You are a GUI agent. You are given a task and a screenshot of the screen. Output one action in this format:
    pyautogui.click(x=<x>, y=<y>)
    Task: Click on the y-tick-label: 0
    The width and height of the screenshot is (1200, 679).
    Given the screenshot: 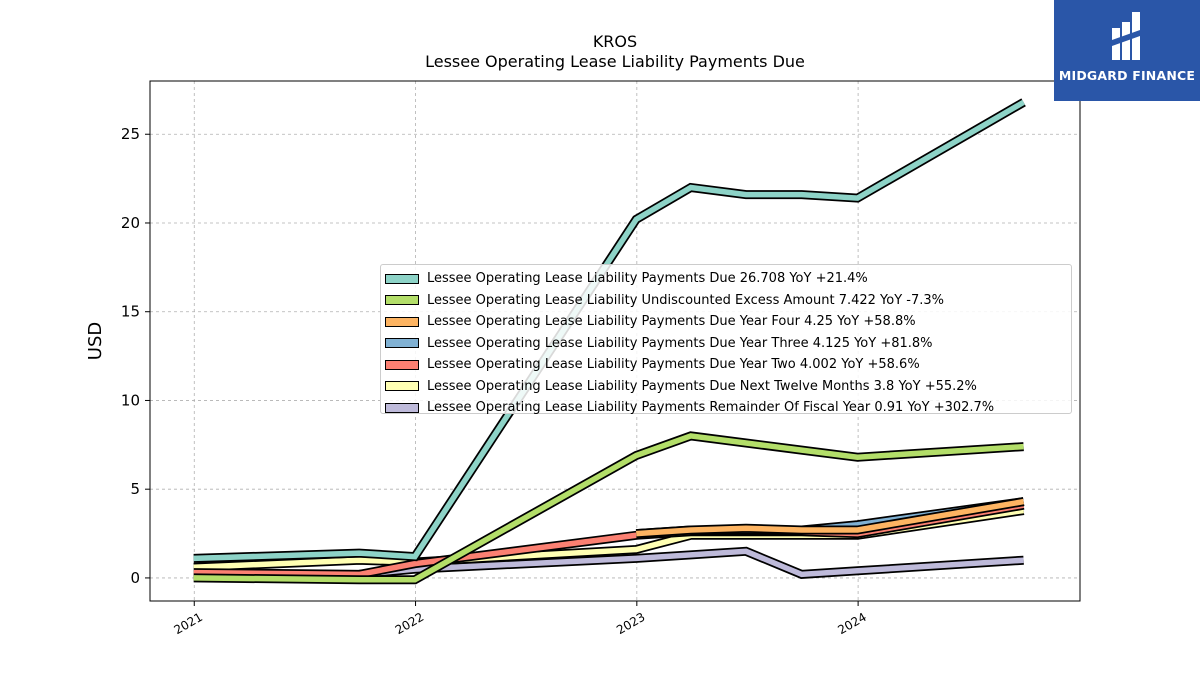 What is the action you would take?
    pyautogui.click(x=135, y=578)
    